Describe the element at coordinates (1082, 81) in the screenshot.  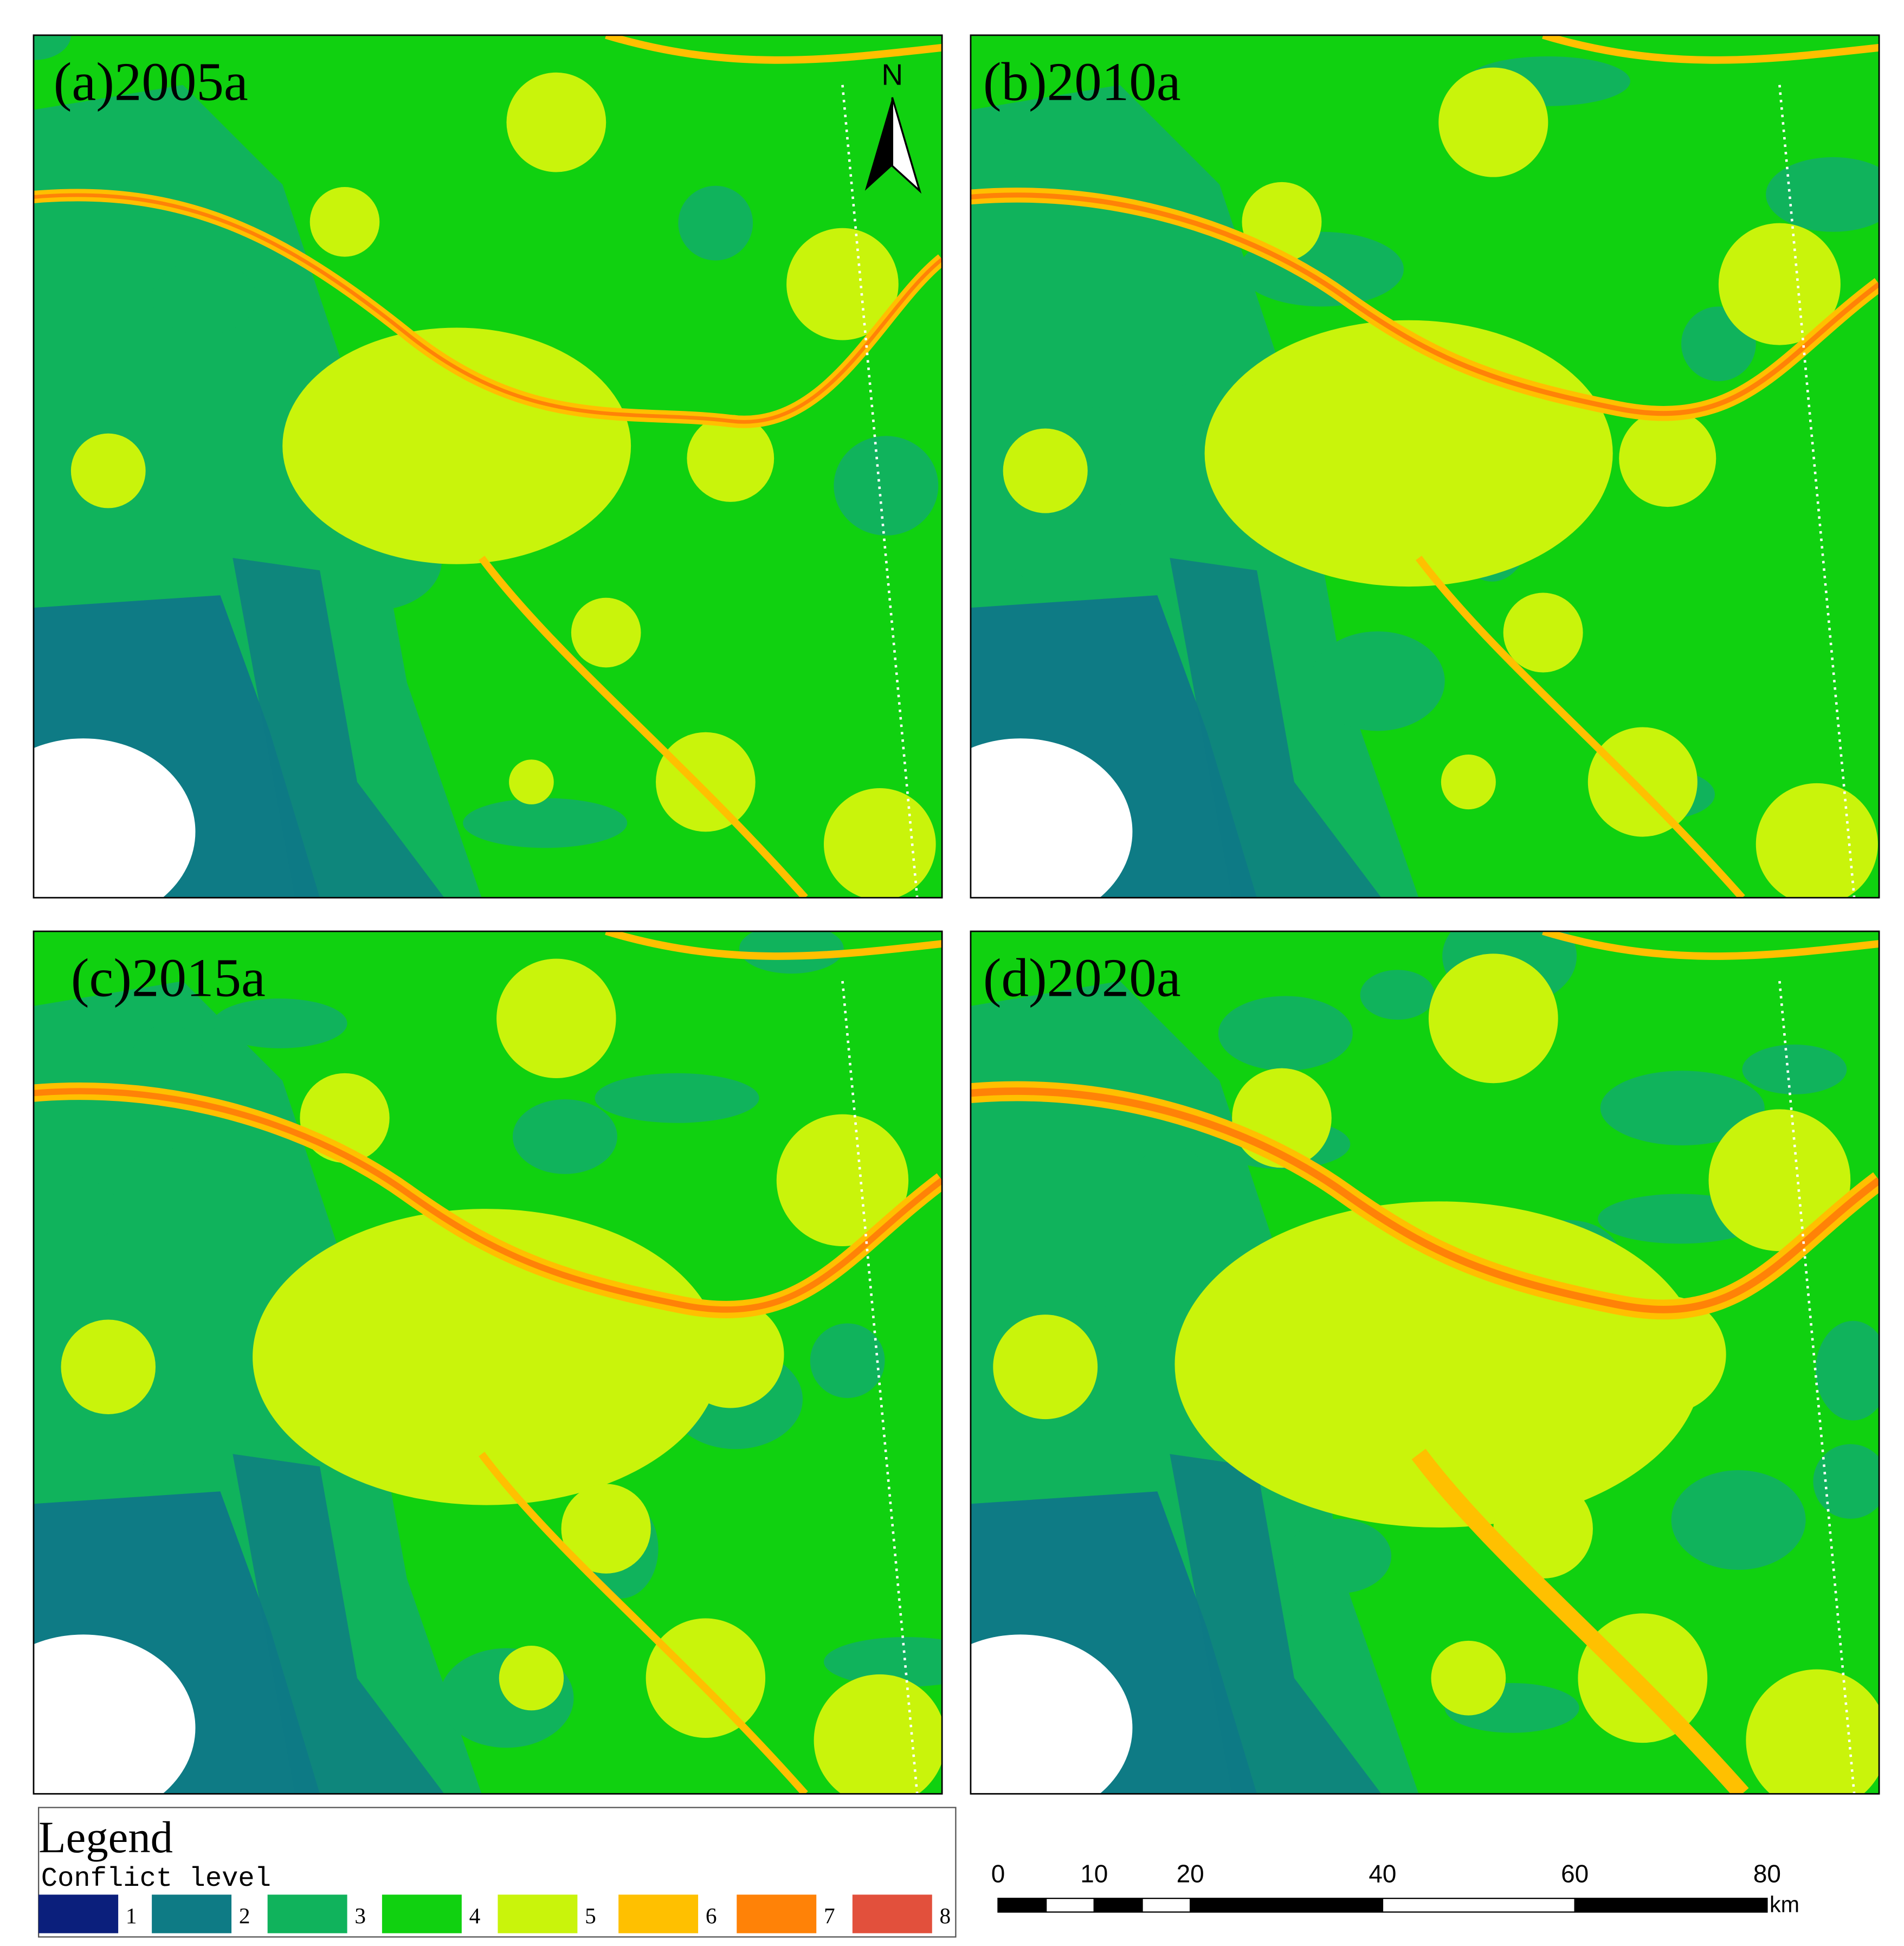
I see `panel-title: (b)2010a` at that location.